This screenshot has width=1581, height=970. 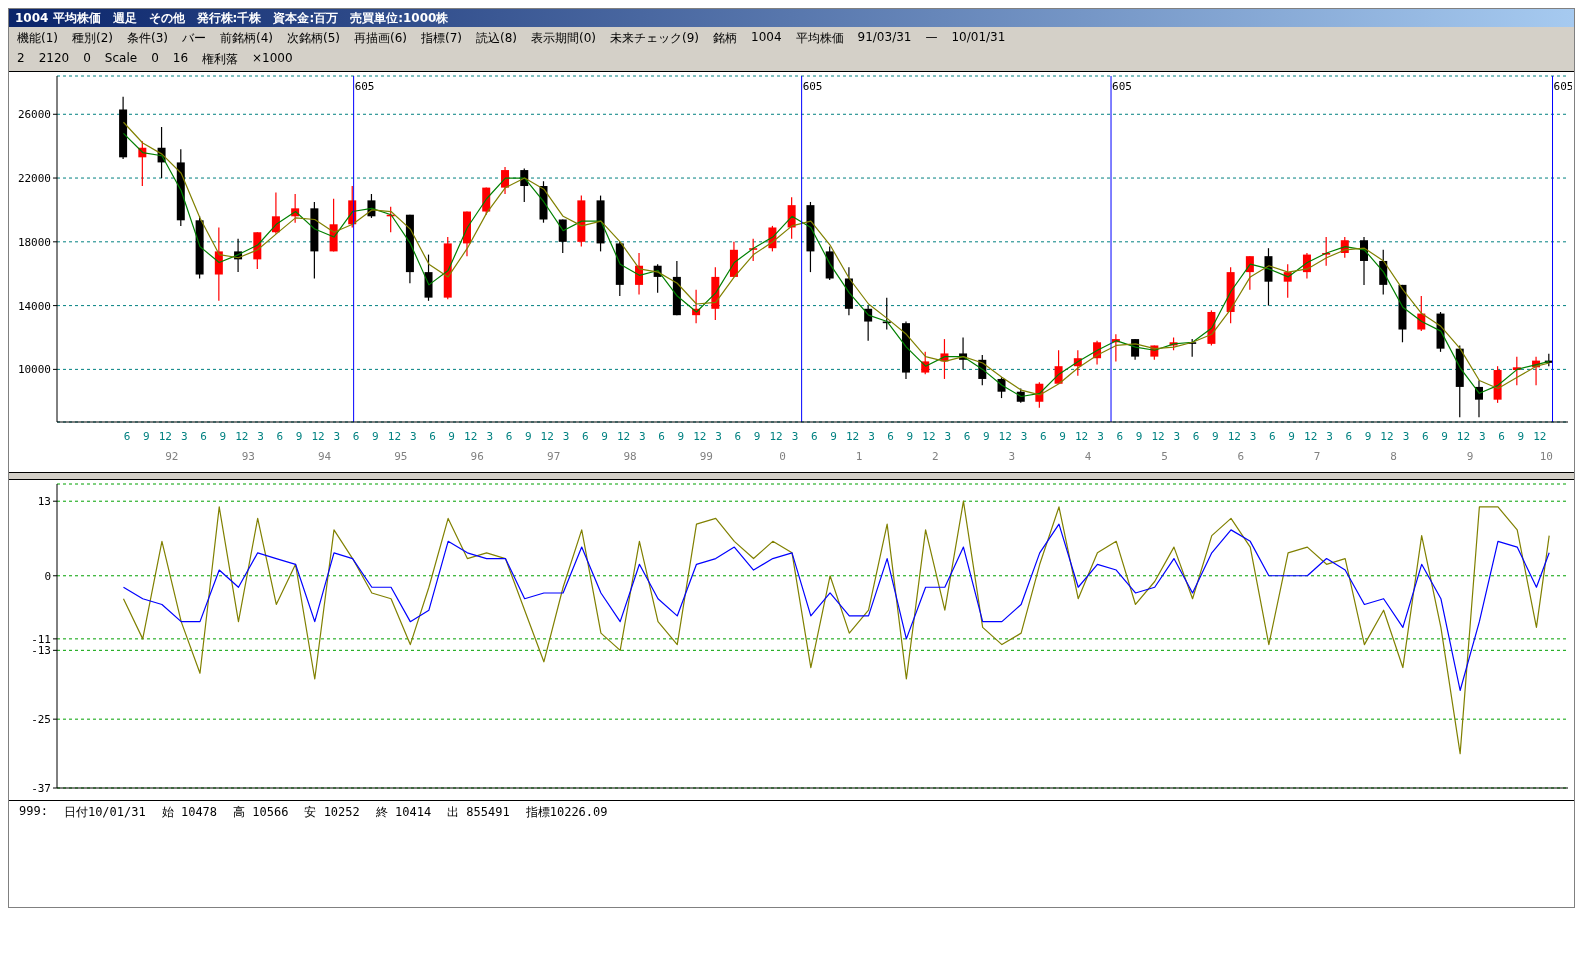 What do you see at coordinates (1393, 456) in the screenshot?
I see `x2-tick-label: 8` at bounding box center [1393, 456].